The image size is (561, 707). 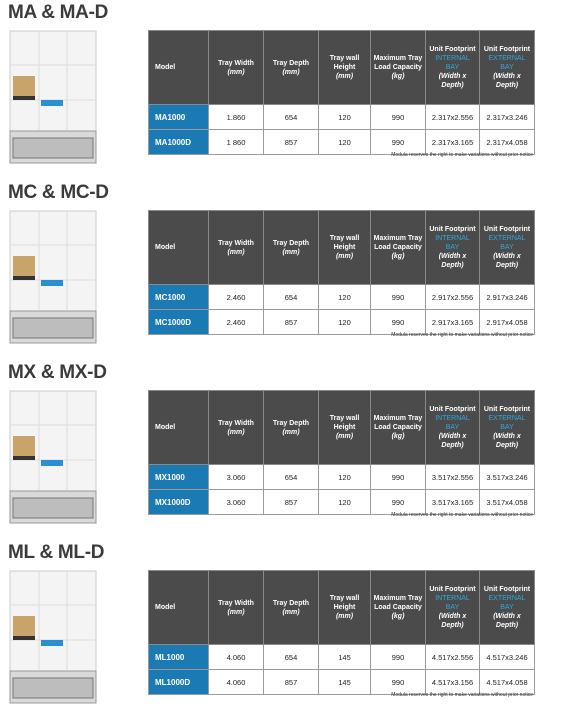 I want to click on model-cell: MC1000, so click(x=178, y=297).